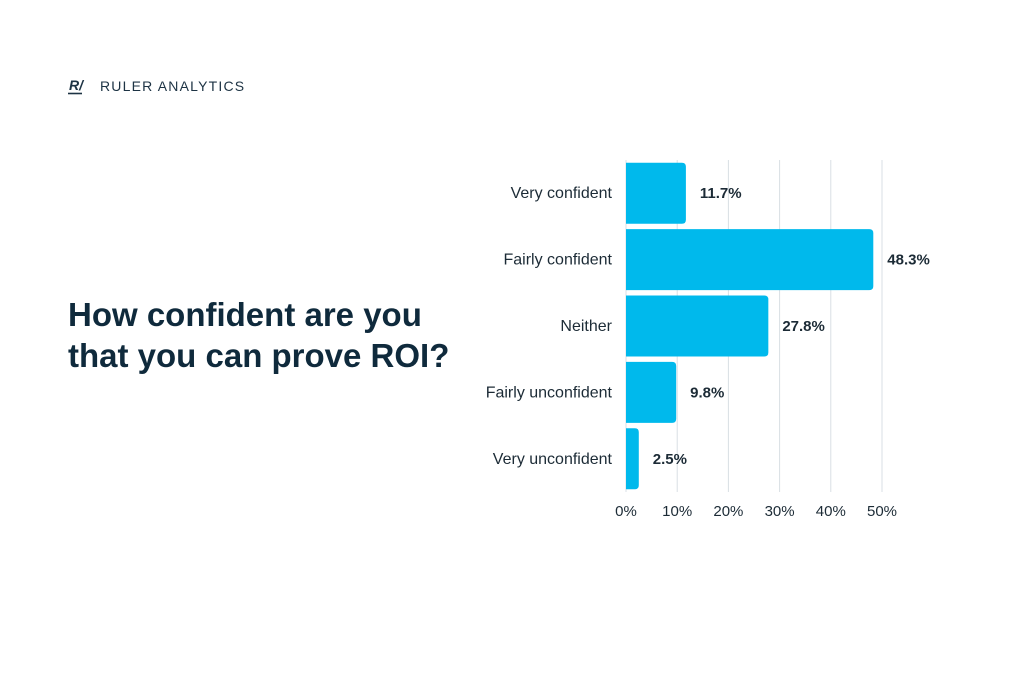 The image size is (1024, 683). I want to click on value-label-2: 48.3%, so click(908, 260).